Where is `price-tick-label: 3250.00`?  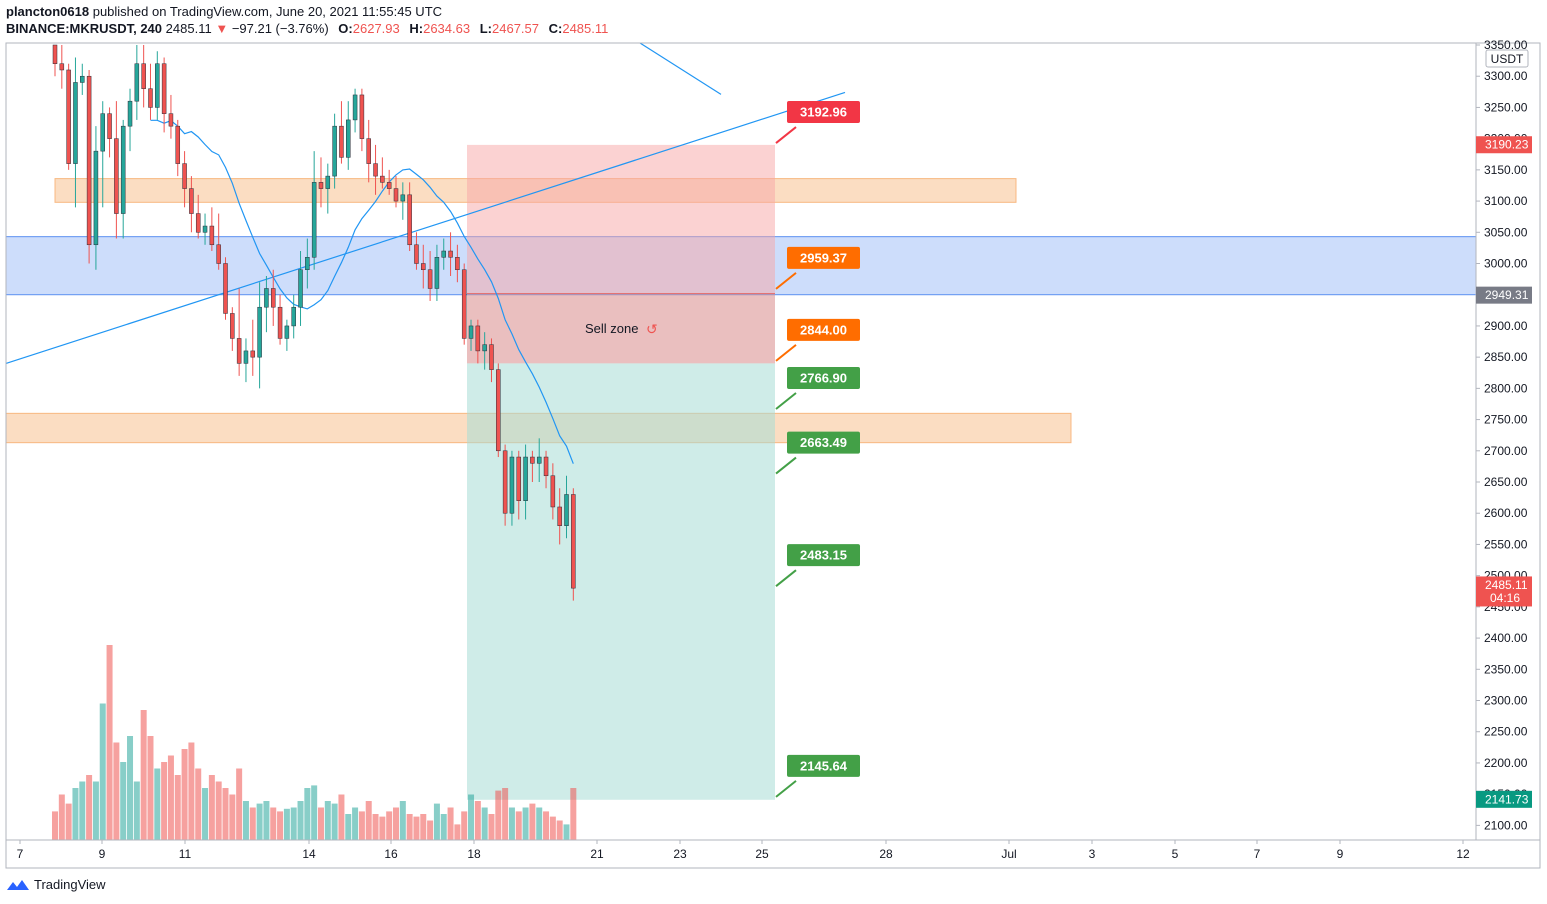 price-tick-label: 3250.00 is located at coordinates (1506, 107).